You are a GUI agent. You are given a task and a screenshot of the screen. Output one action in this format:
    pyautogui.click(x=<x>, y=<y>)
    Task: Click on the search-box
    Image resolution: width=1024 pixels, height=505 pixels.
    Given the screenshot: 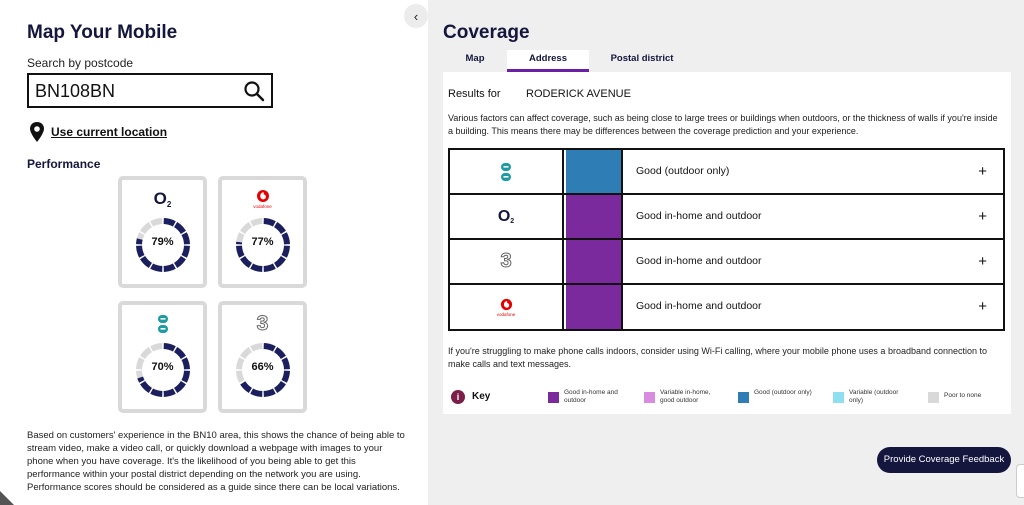 What is the action you would take?
    pyautogui.click(x=150, y=90)
    